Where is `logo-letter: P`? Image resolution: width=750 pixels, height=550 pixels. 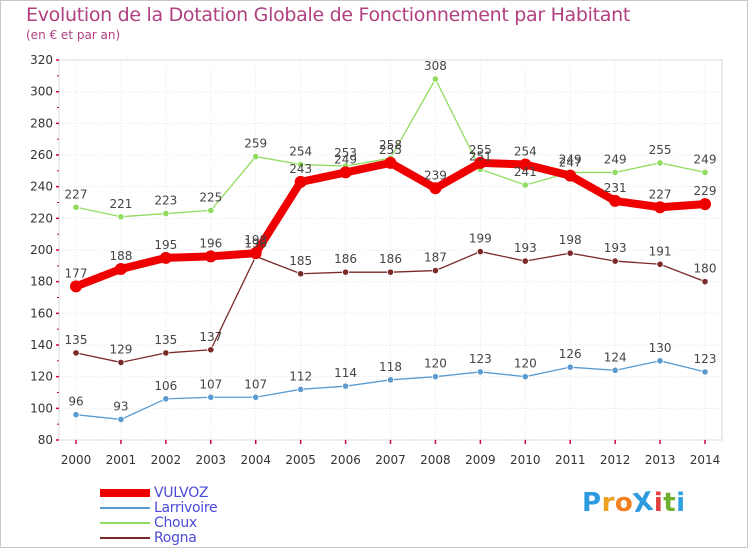
logo-letter: P is located at coordinates (592, 503).